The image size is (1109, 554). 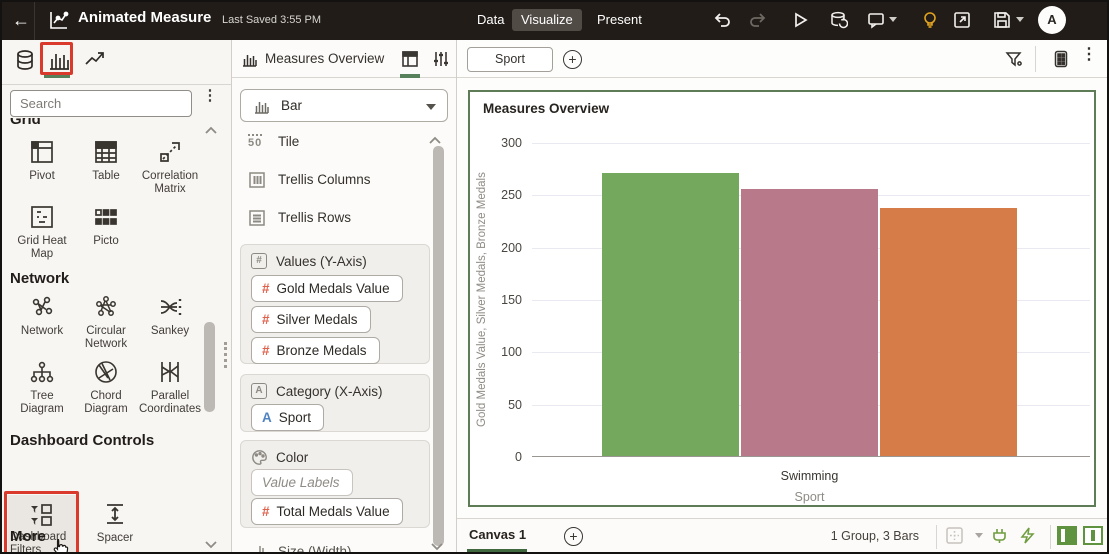 I want to click on search-input, so click(x=101, y=103).